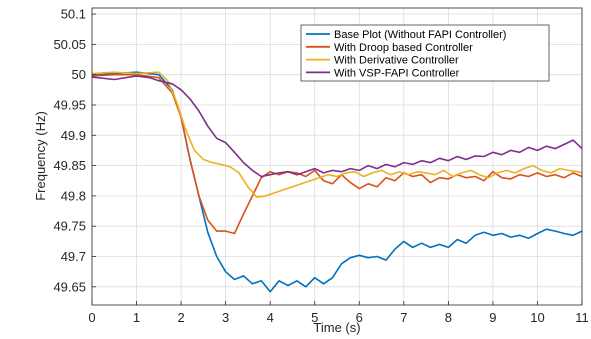  I want to click on x-tick-label: 1, so click(136, 317).